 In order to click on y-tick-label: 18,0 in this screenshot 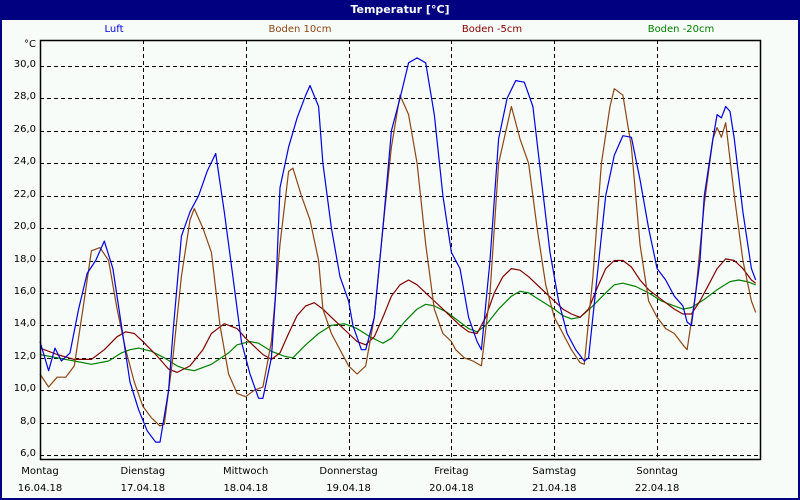, I will do `click(24, 259)`.